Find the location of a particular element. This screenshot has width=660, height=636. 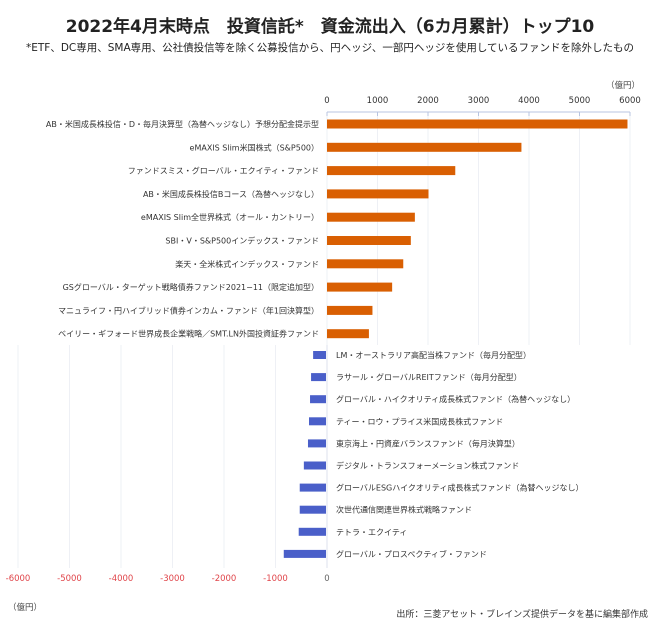

bottom-unit-label: （億円） is located at coordinates (25, 608).